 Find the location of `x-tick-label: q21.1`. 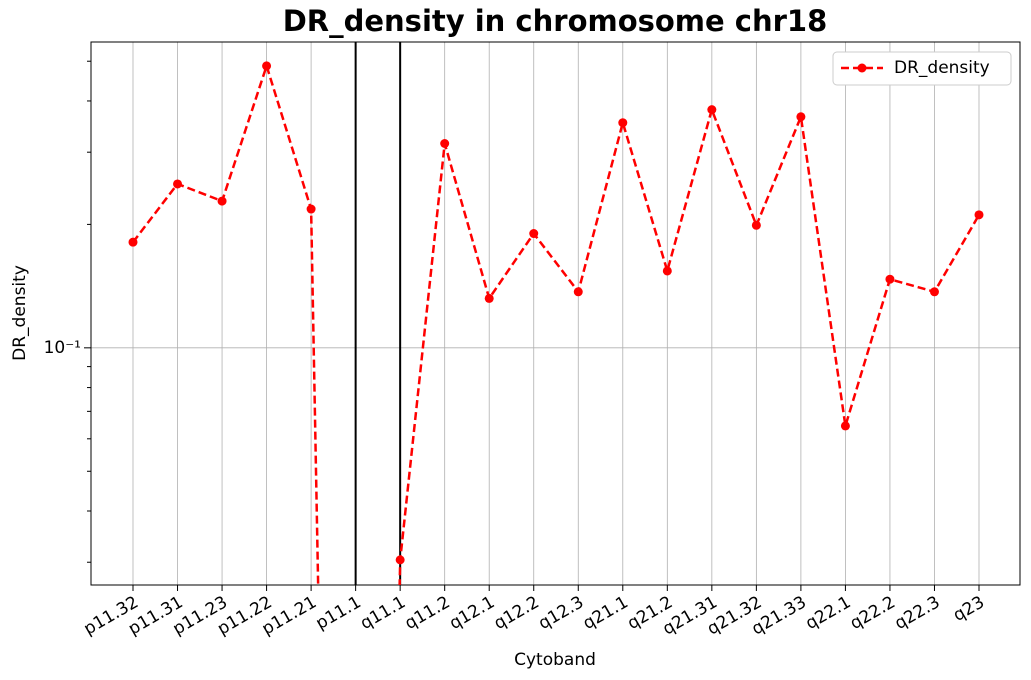

x-tick-label: q21.1 is located at coordinates (606, 613).